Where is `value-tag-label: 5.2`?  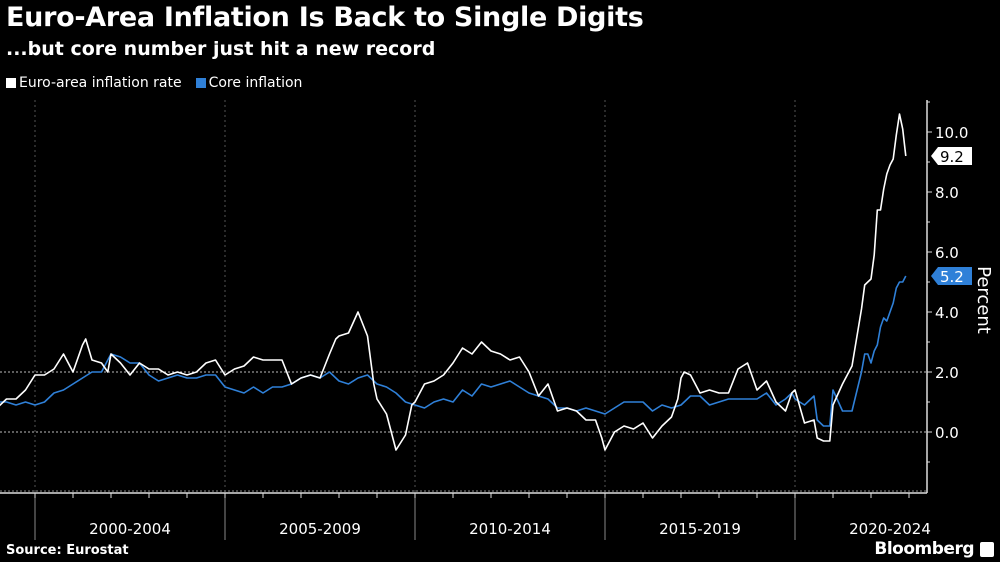
value-tag-label: 5.2 is located at coordinates (952, 277).